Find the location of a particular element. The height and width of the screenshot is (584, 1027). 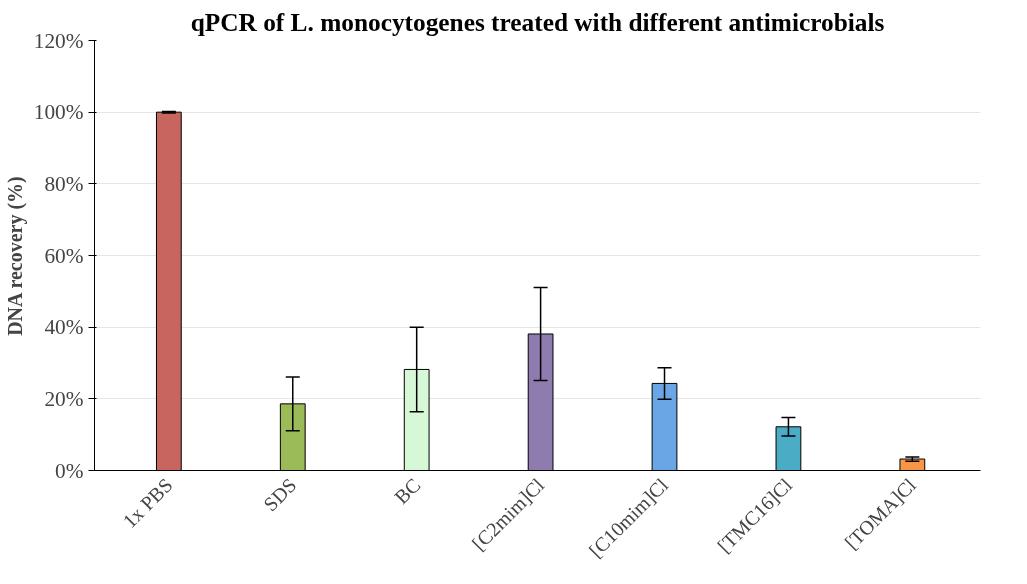

chart-title: qPCR of L. monocytogenes treated with different antimicrobials is located at coordinates (537, 21).